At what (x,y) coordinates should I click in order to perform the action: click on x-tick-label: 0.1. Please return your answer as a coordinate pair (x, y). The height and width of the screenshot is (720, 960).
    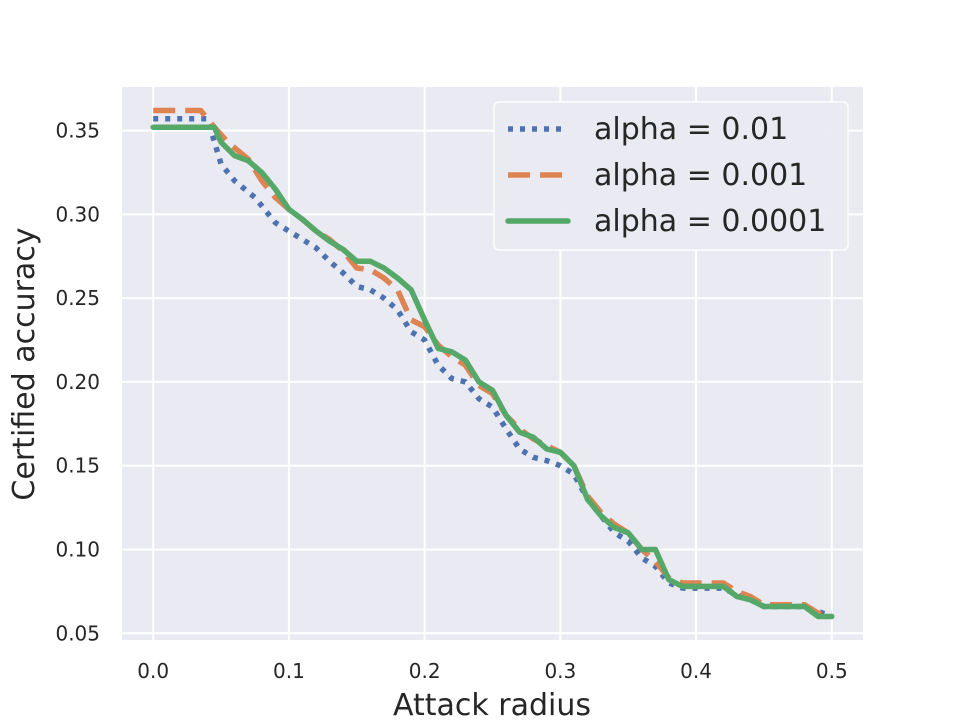
    Looking at the image, I should click on (289, 671).